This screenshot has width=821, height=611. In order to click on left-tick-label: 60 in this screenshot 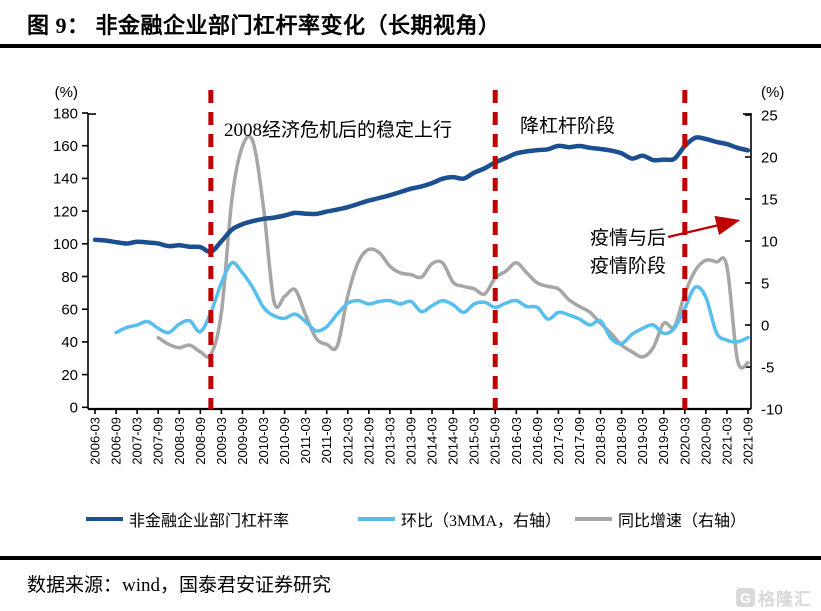, I will do `click(69, 309)`.